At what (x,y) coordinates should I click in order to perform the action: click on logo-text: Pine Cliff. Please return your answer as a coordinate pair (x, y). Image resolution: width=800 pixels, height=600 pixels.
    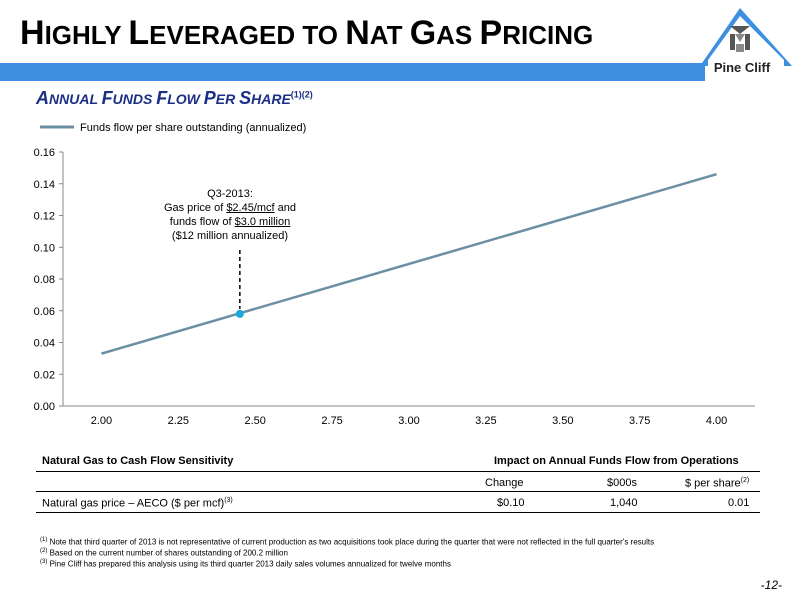
    Looking at the image, I should click on (742, 67).